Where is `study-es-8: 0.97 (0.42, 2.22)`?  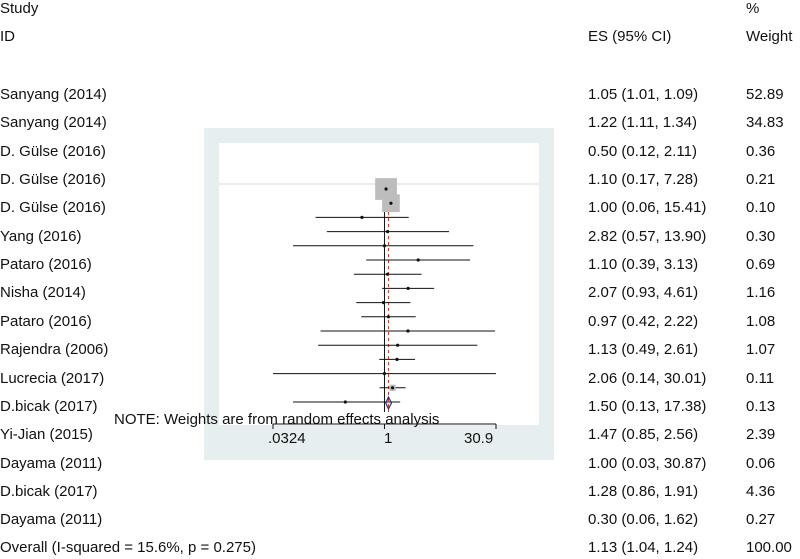 study-es-8: 0.97 (0.42, 2.22) is located at coordinates (643, 321).